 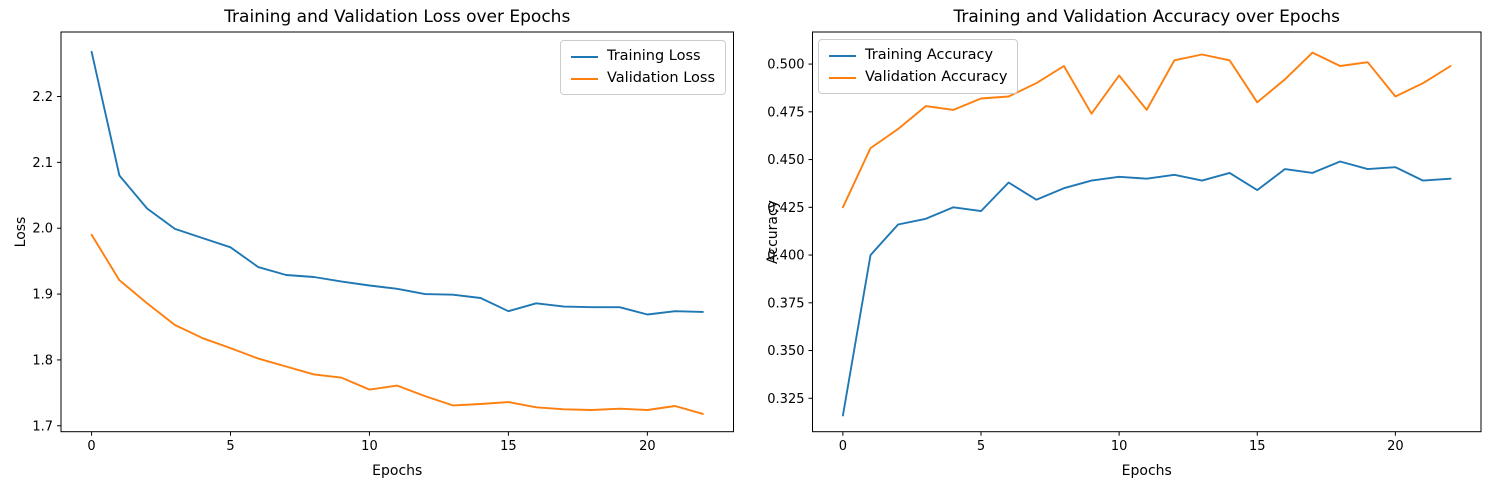 I want to click on accuracy-x-tick-label: 15, so click(x=1257, y=446).